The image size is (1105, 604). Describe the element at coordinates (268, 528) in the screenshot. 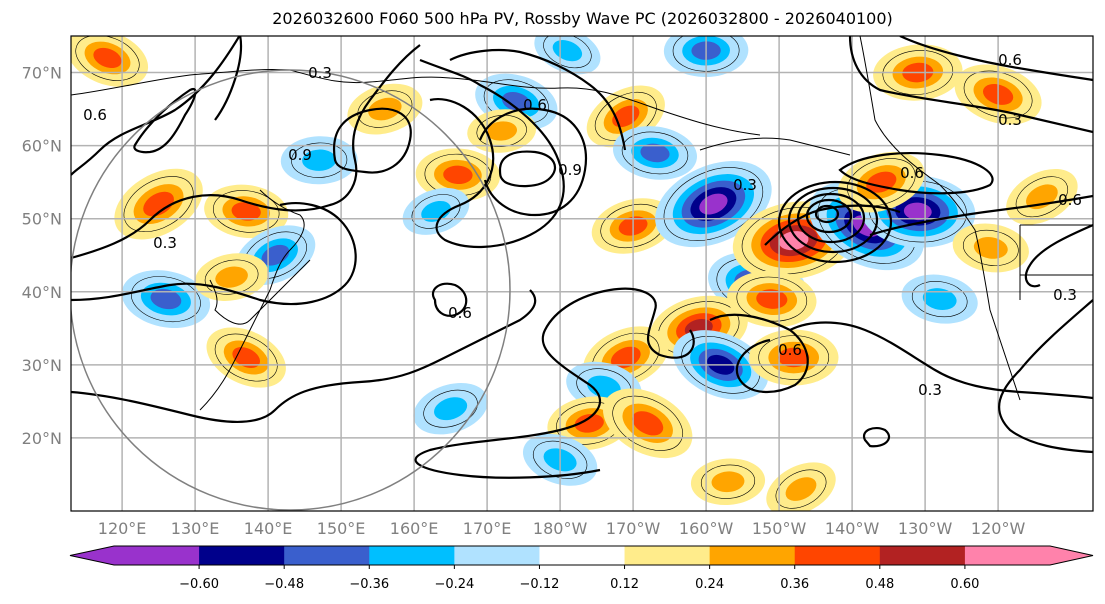

I see `x-tick-label: 140°E` at that location.